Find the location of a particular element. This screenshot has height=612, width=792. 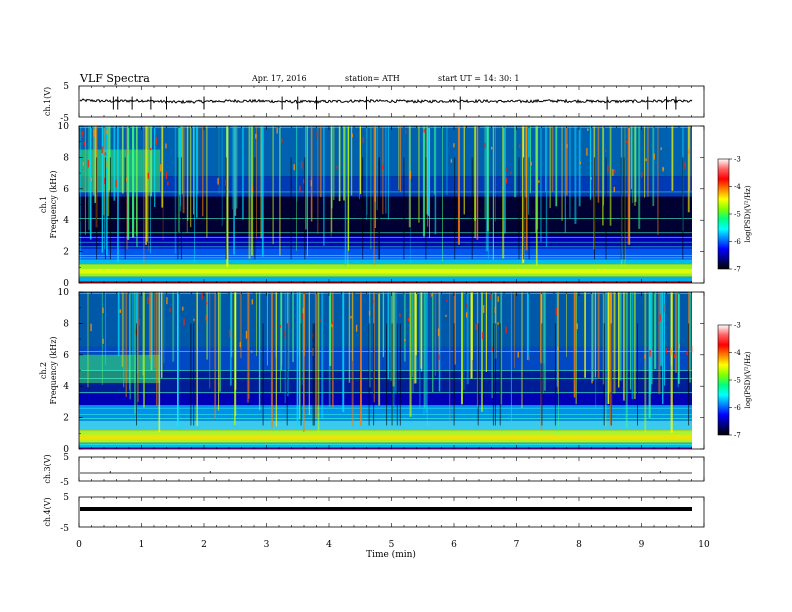

x-tick-label: 10 is located at coordinates (704, 545).